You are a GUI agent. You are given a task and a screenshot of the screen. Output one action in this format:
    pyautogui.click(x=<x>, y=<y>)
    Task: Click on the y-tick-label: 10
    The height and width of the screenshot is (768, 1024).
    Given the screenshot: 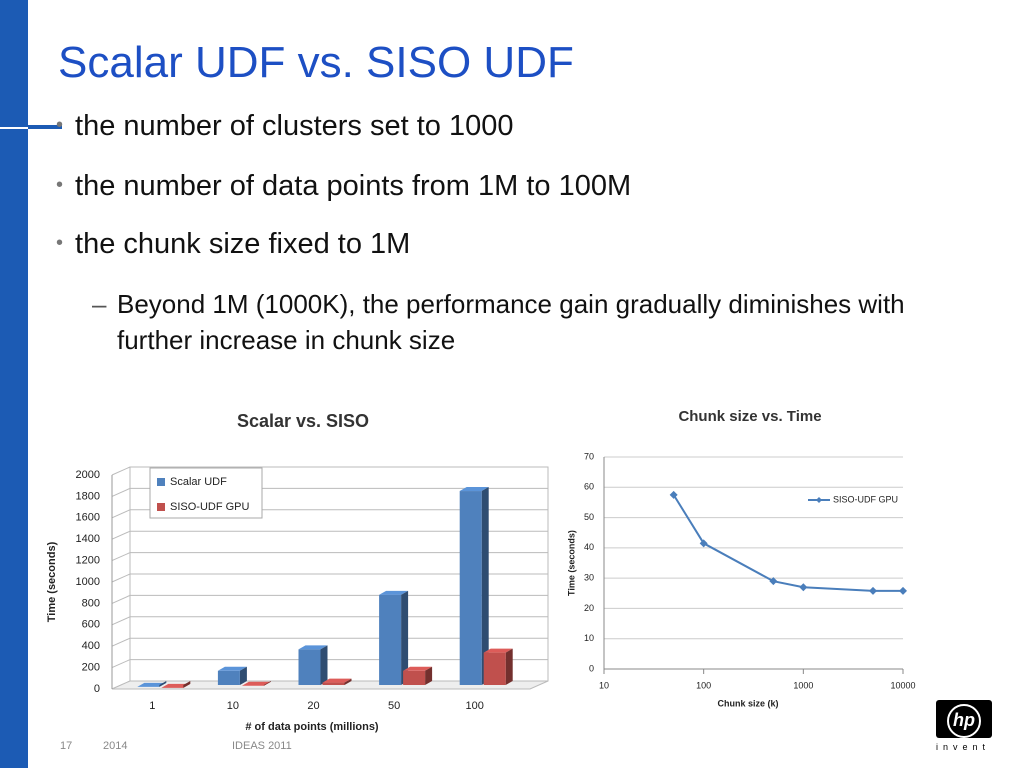 What is the action you would take?
    pyautogui.click(x=589, y=638)
    